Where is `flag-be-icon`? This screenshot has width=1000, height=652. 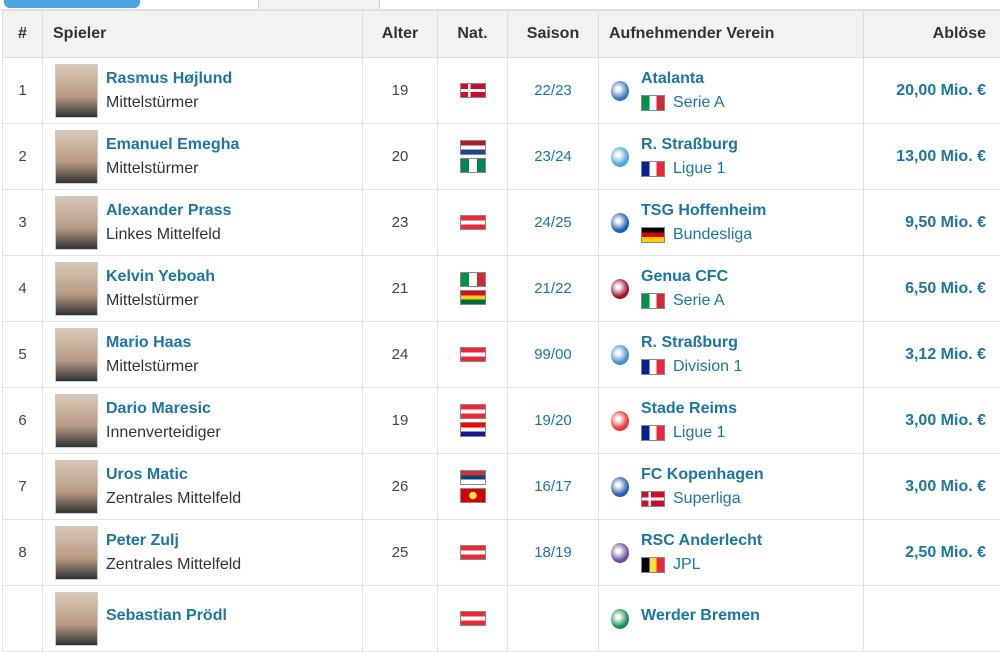
flag-be-icon is located at coordinates (653, 565).